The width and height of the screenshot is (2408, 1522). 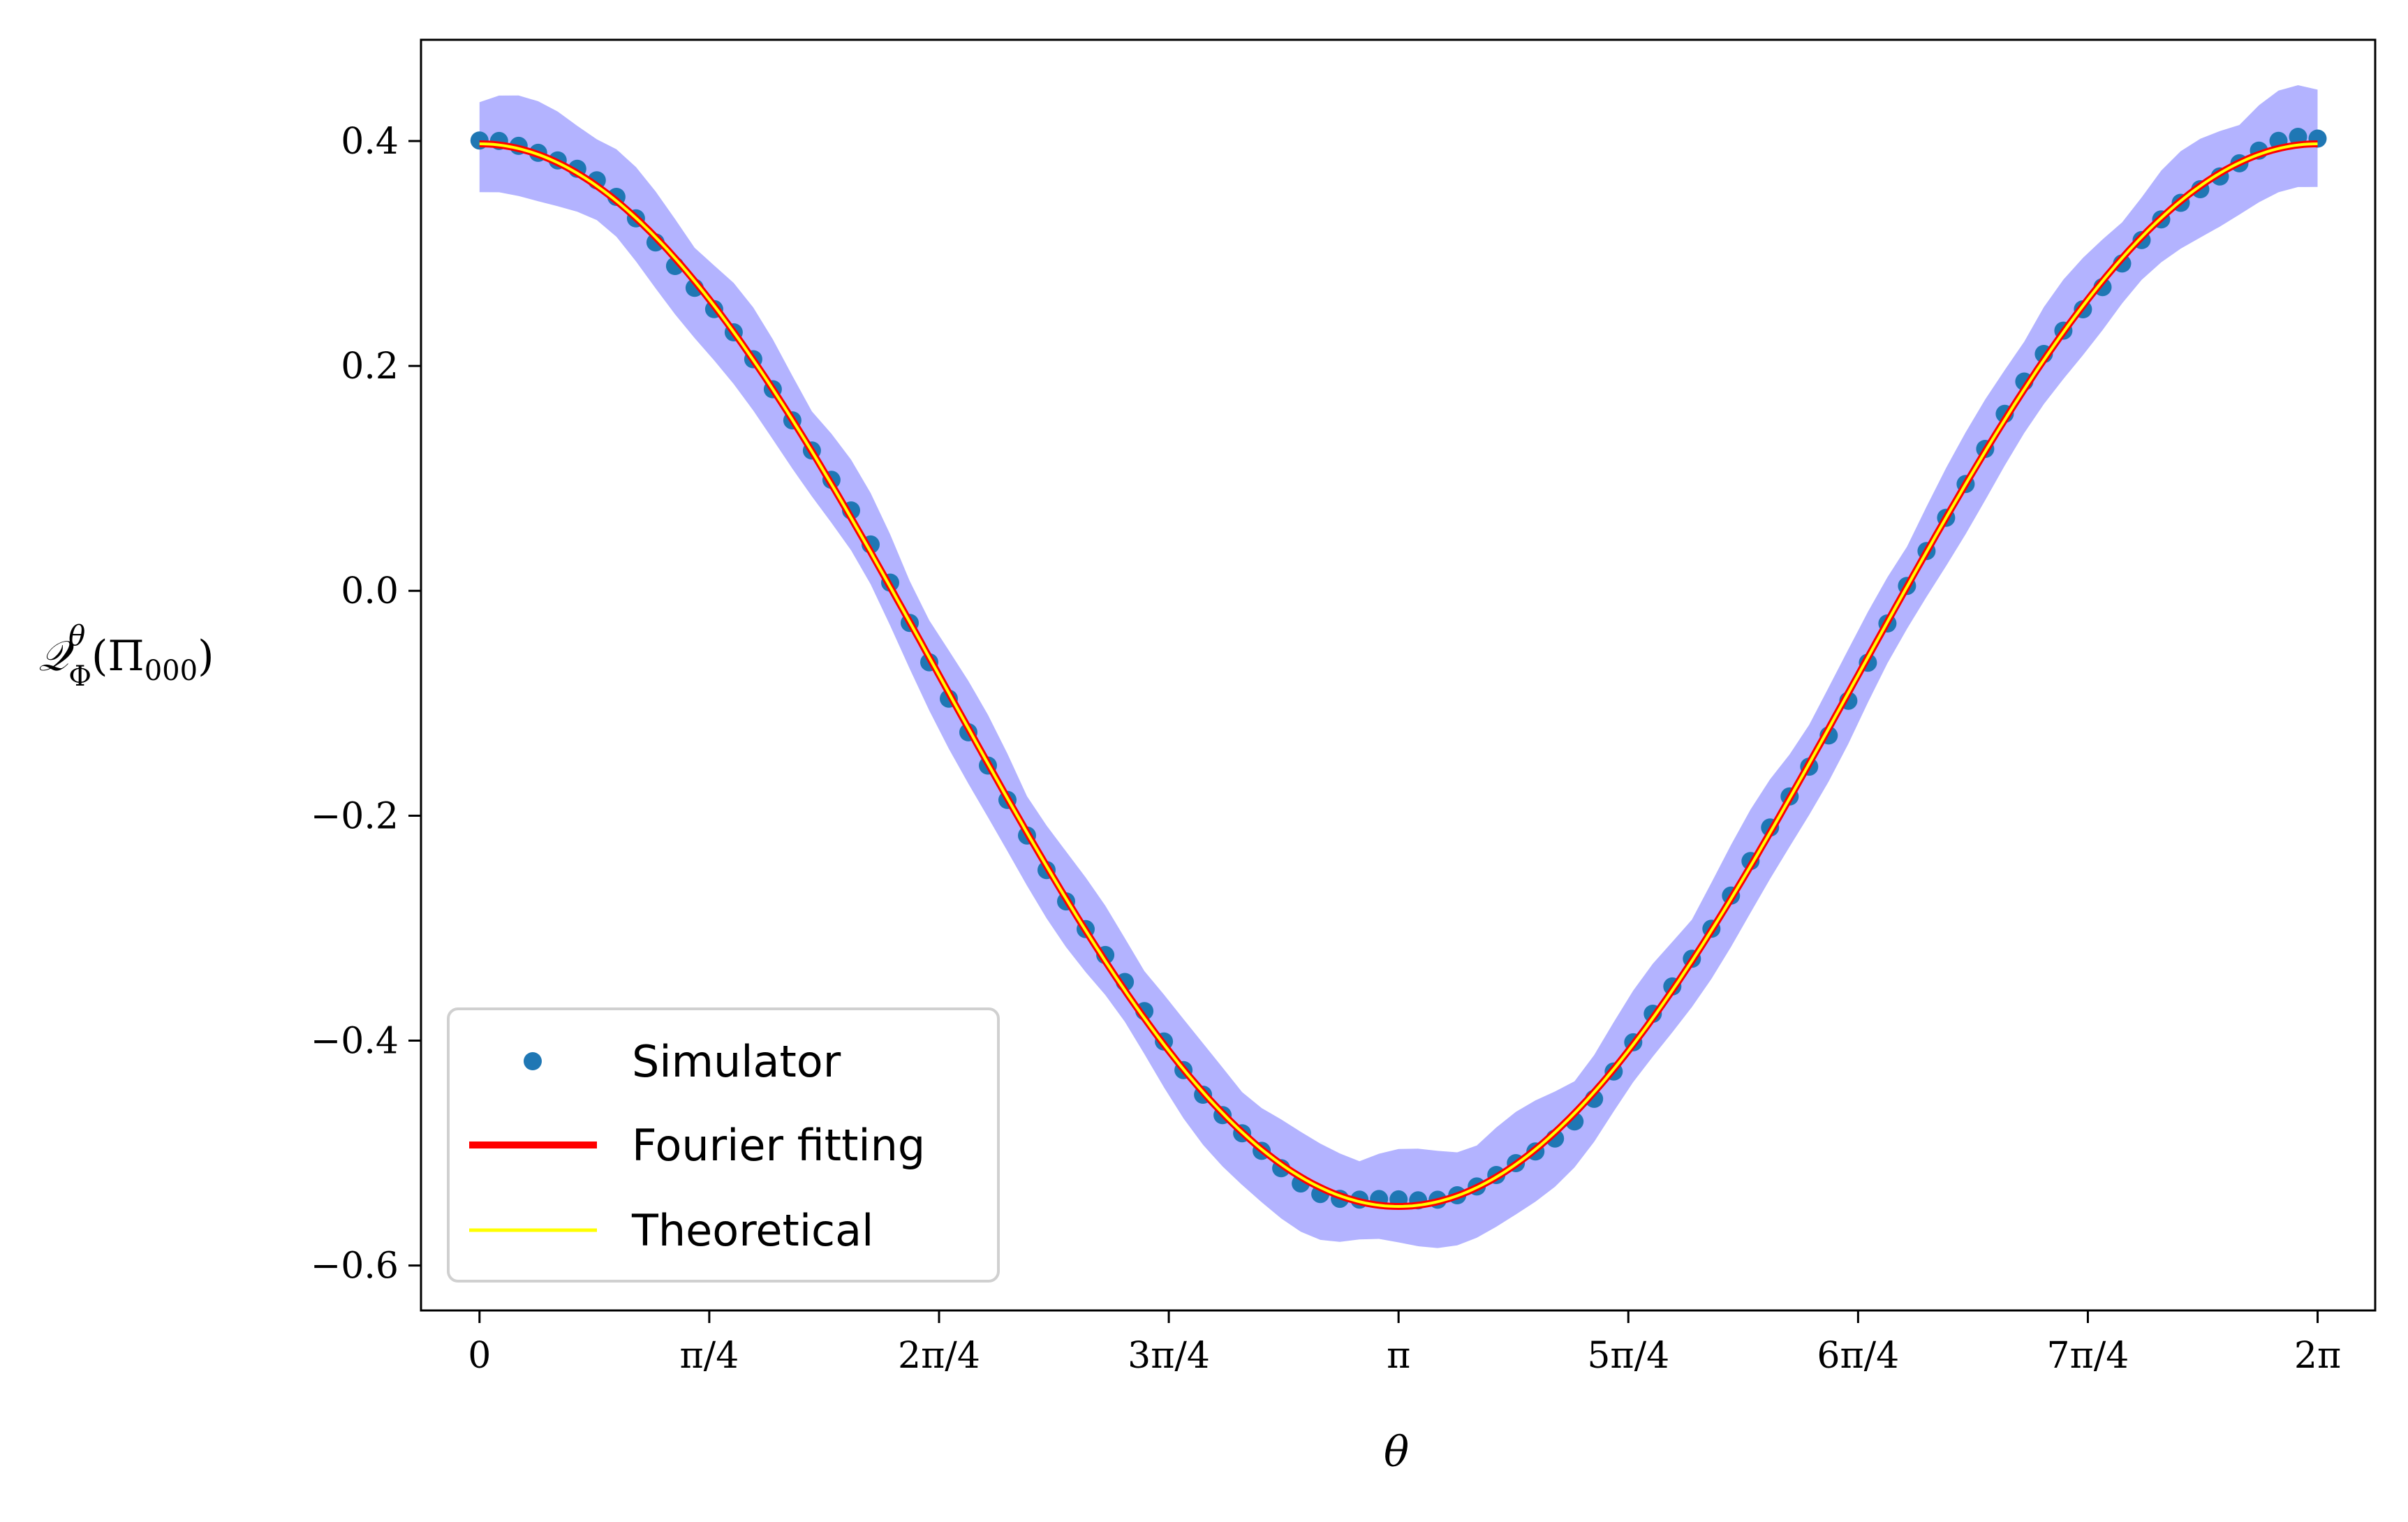 I want to click on x-axis-label: θ, so click(x=1396, y=1453).